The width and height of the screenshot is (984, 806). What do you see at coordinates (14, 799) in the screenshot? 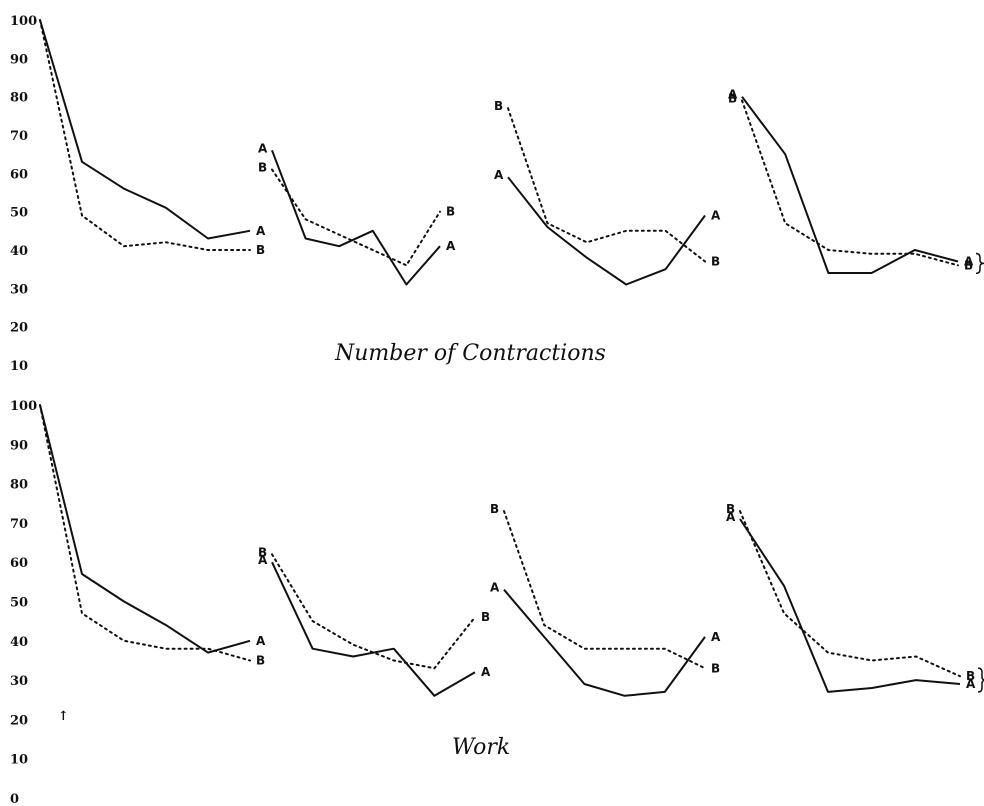
I see `y-tick-label: 0` at bounding box center [14, 799].